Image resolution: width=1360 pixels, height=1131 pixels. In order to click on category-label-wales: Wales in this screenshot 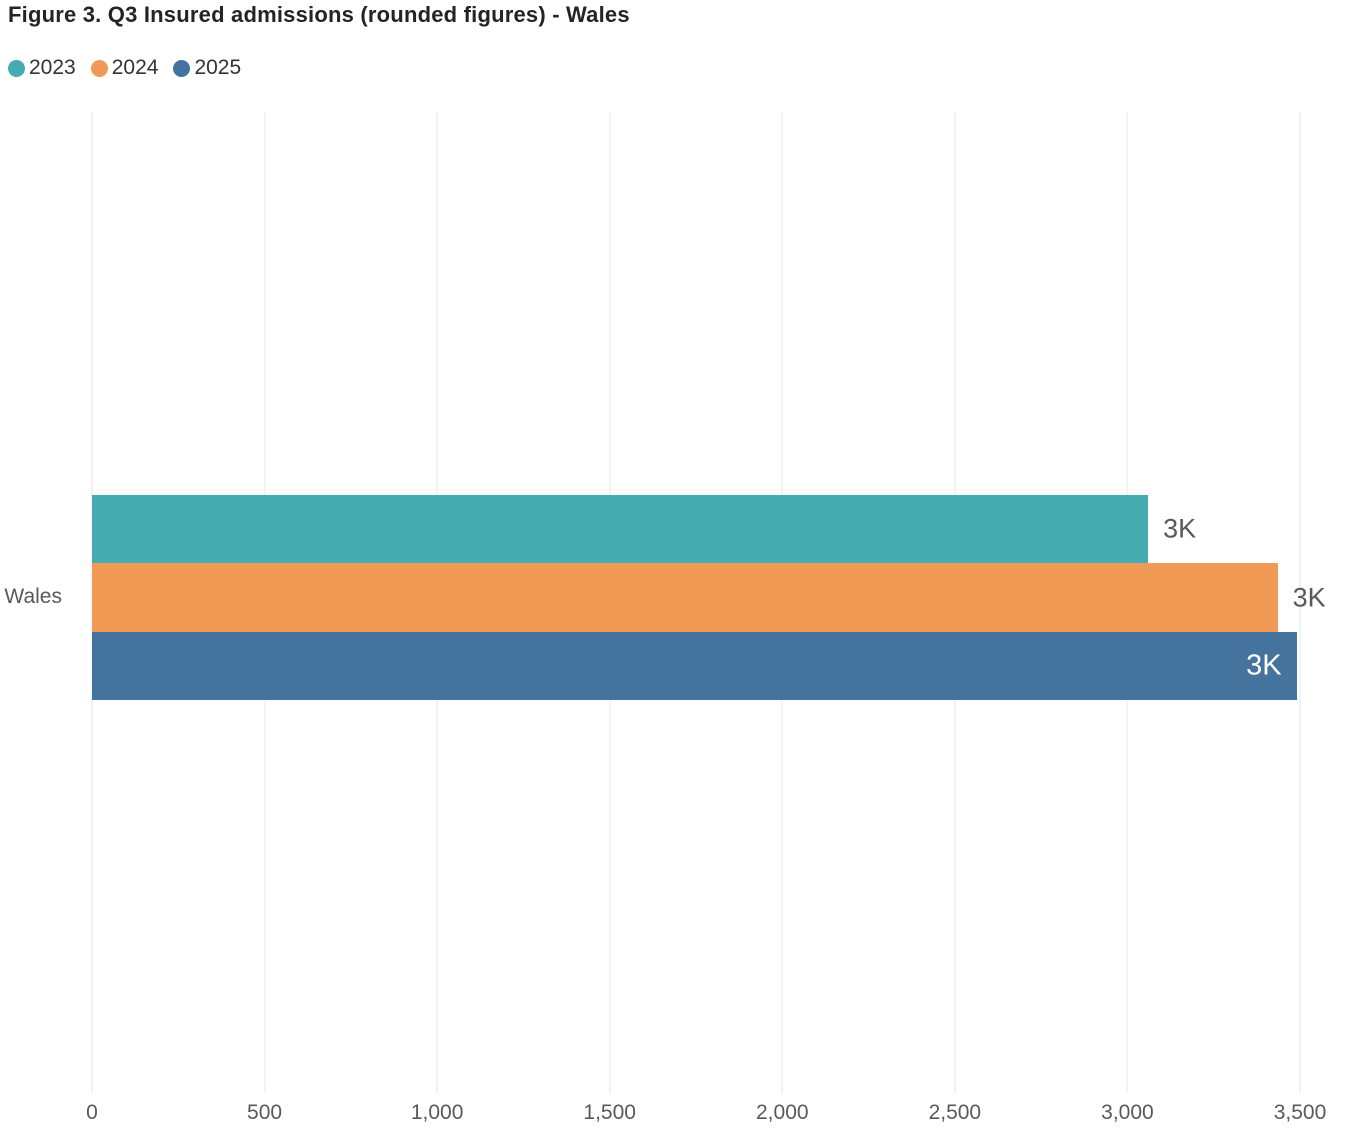, I will do `click(33, 596)`.